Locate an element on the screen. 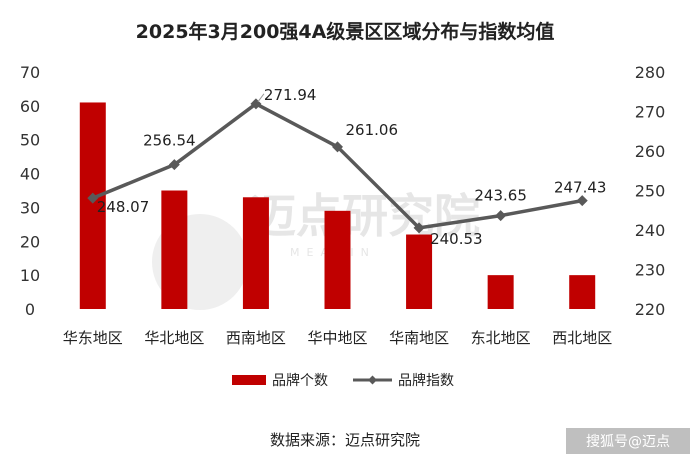  data-label: 261.06 is located at coordinates (372, 130).